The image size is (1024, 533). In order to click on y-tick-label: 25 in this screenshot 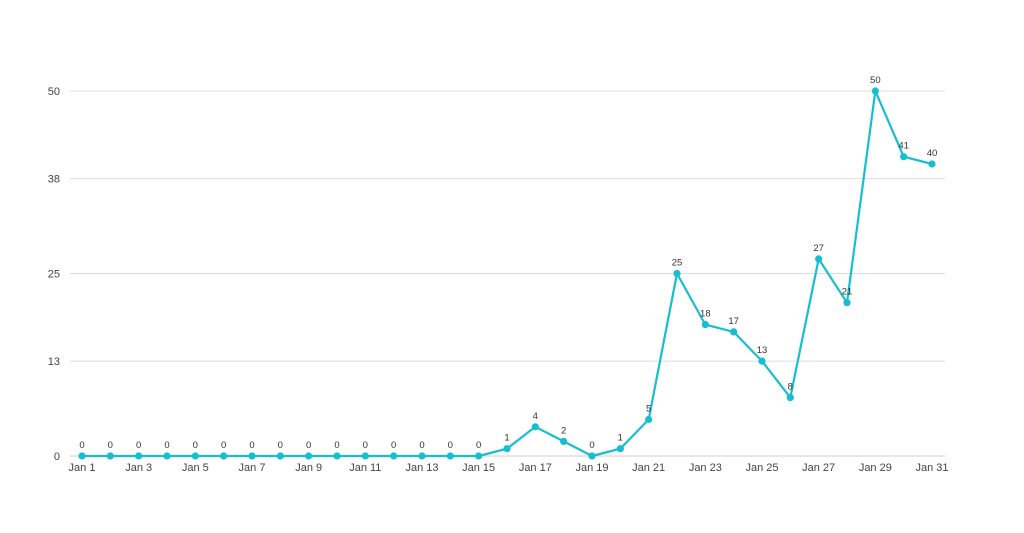, I will do `click(54, 275)`.